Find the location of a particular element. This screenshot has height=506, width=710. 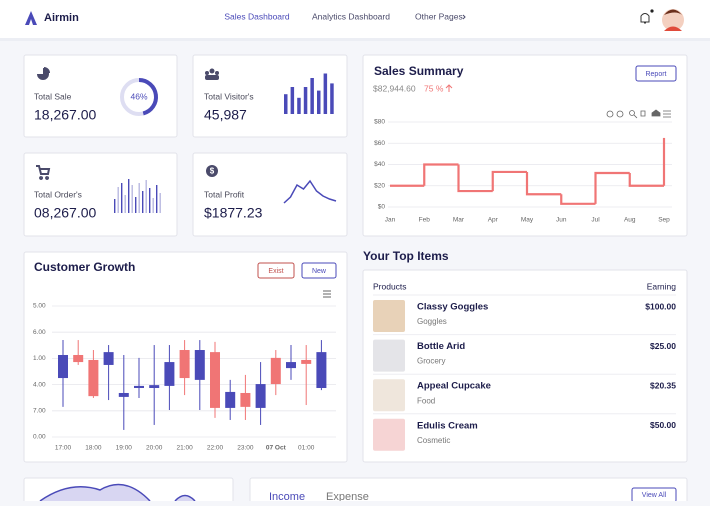

x-tick-label: Apr is located at coordinates (493, 220).